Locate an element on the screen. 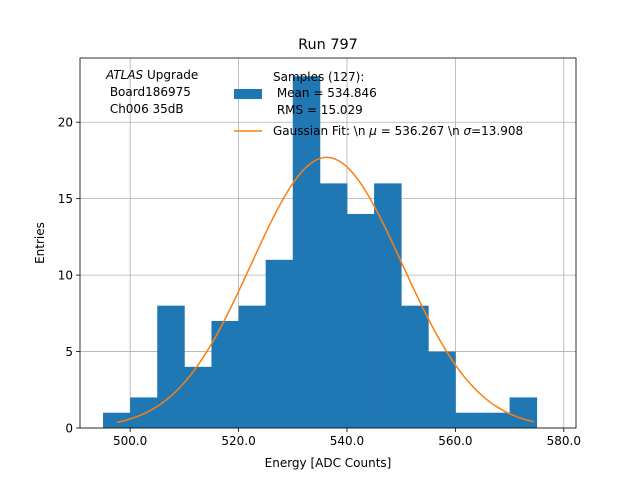 The width and height of the screenshot is (640, 480). x-tick-label: 580.0 is located at coordinates (564, 441).